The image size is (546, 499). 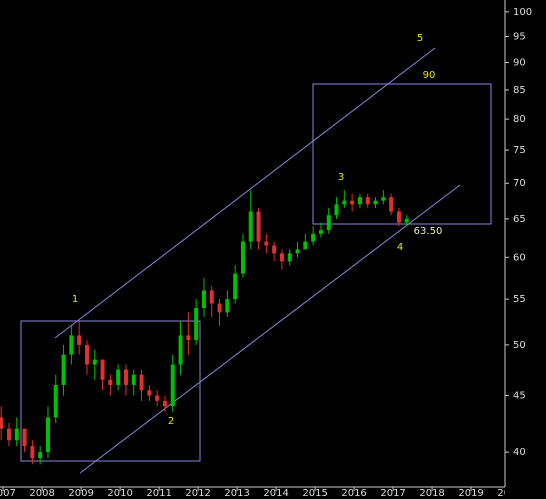 I want to click on x-tick-label: 2019, so click(x=470, y=493).